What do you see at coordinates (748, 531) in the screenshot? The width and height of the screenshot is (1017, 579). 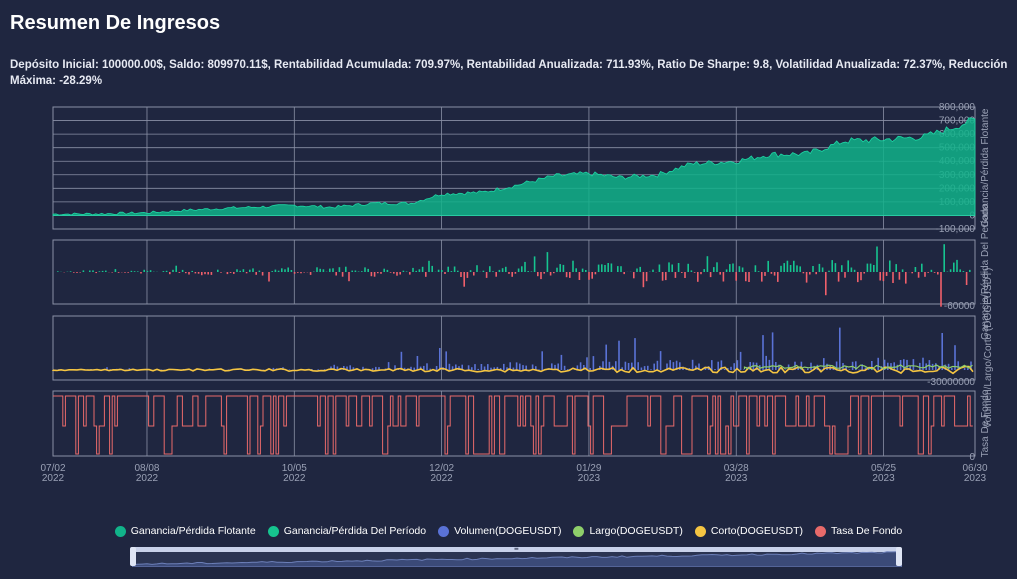 I see `legend-item: Corto(DOGEUSDT)` at bounding box center [748, 531].